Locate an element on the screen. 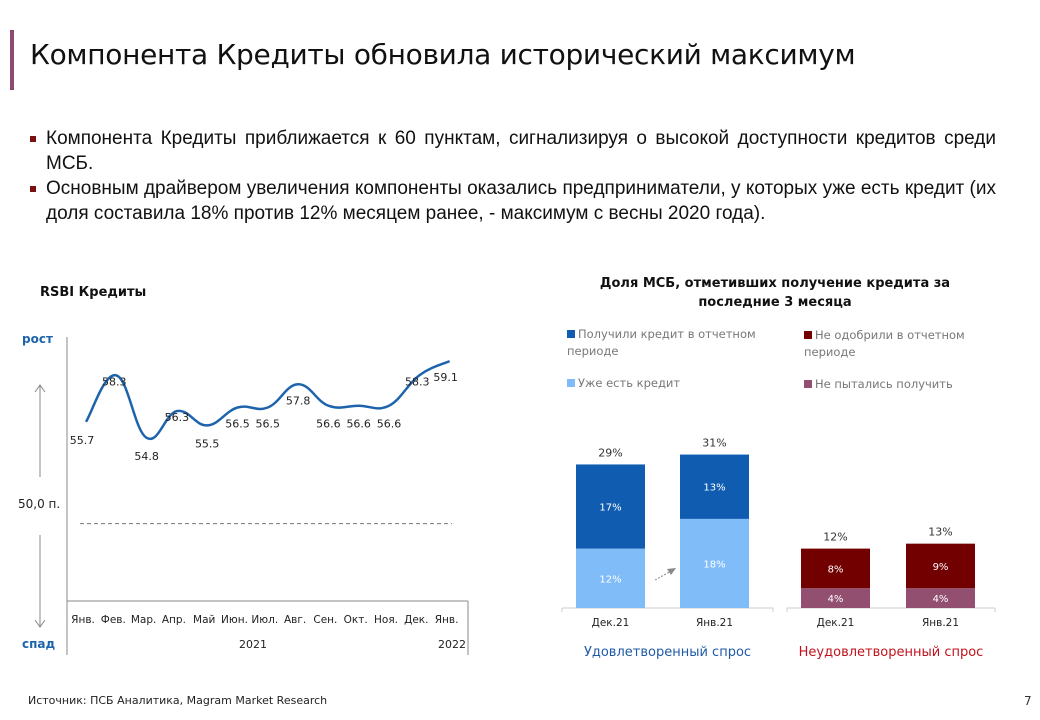  x-tick-label: Авг. is located at coordinates (295, 620).